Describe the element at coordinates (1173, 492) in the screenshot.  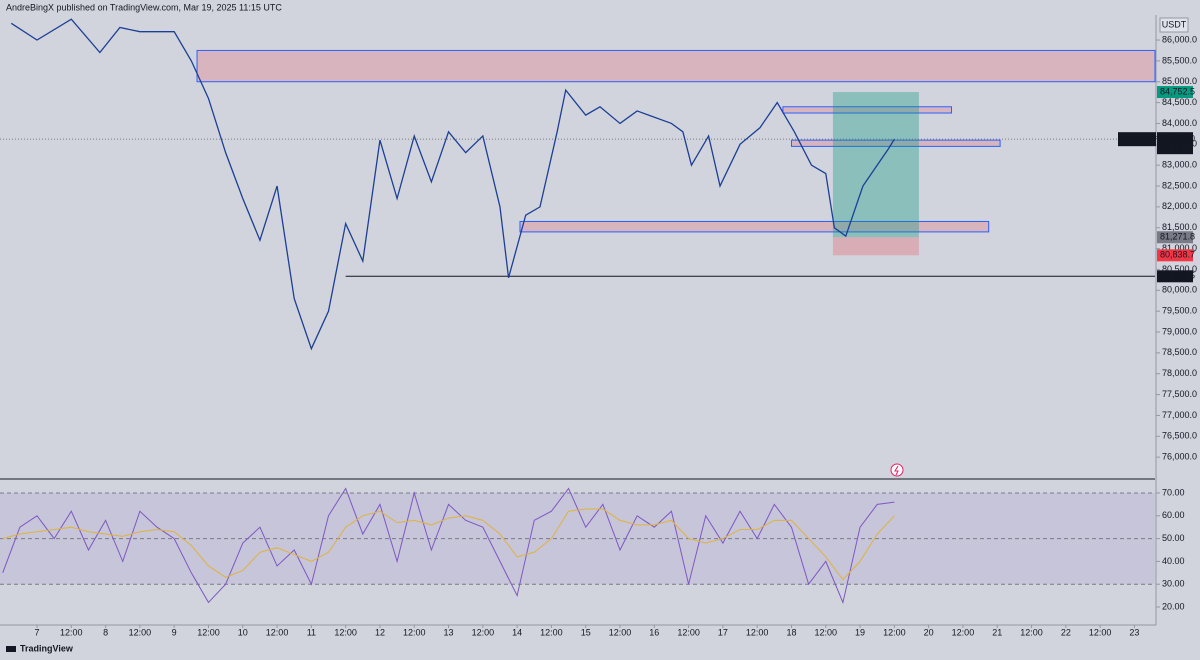
I see `rsi-tick-label: 70.00` at that location.